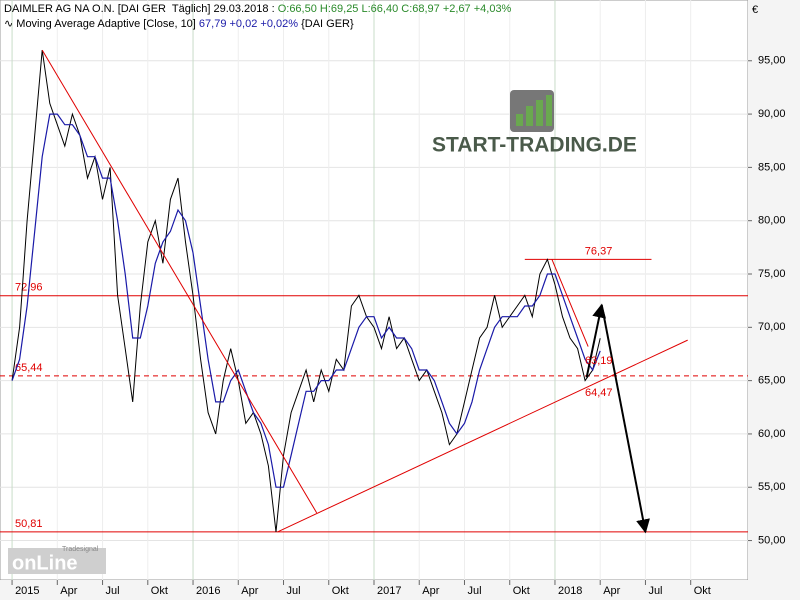 This screenshot has width=800, height=600. I want to click on y-tick-label: 60,00, so click(772, 434).